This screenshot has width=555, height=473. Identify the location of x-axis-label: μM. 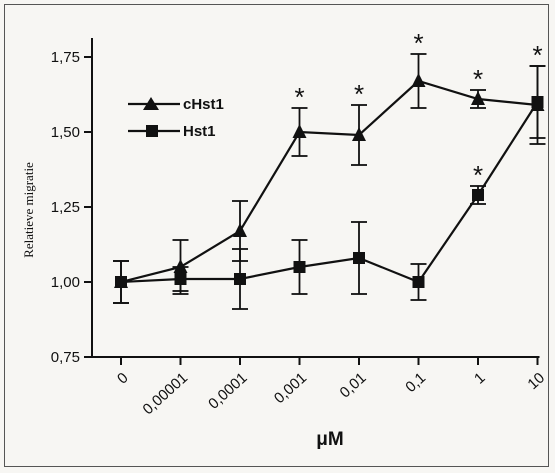
(329, 439).